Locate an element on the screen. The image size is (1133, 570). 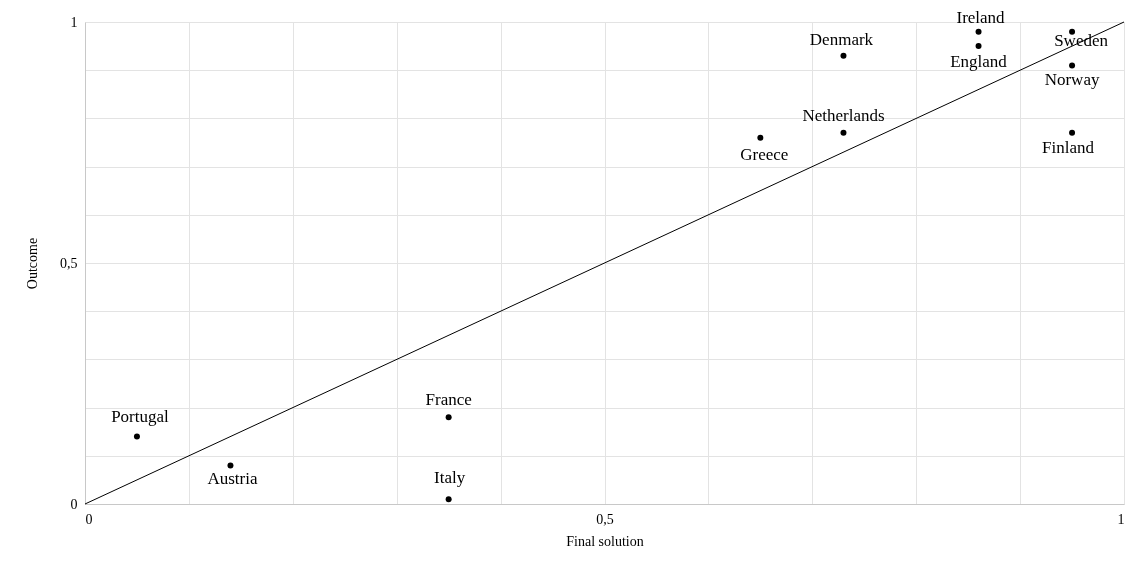
annotation: Netherlands is located at coordinates (843, 115).